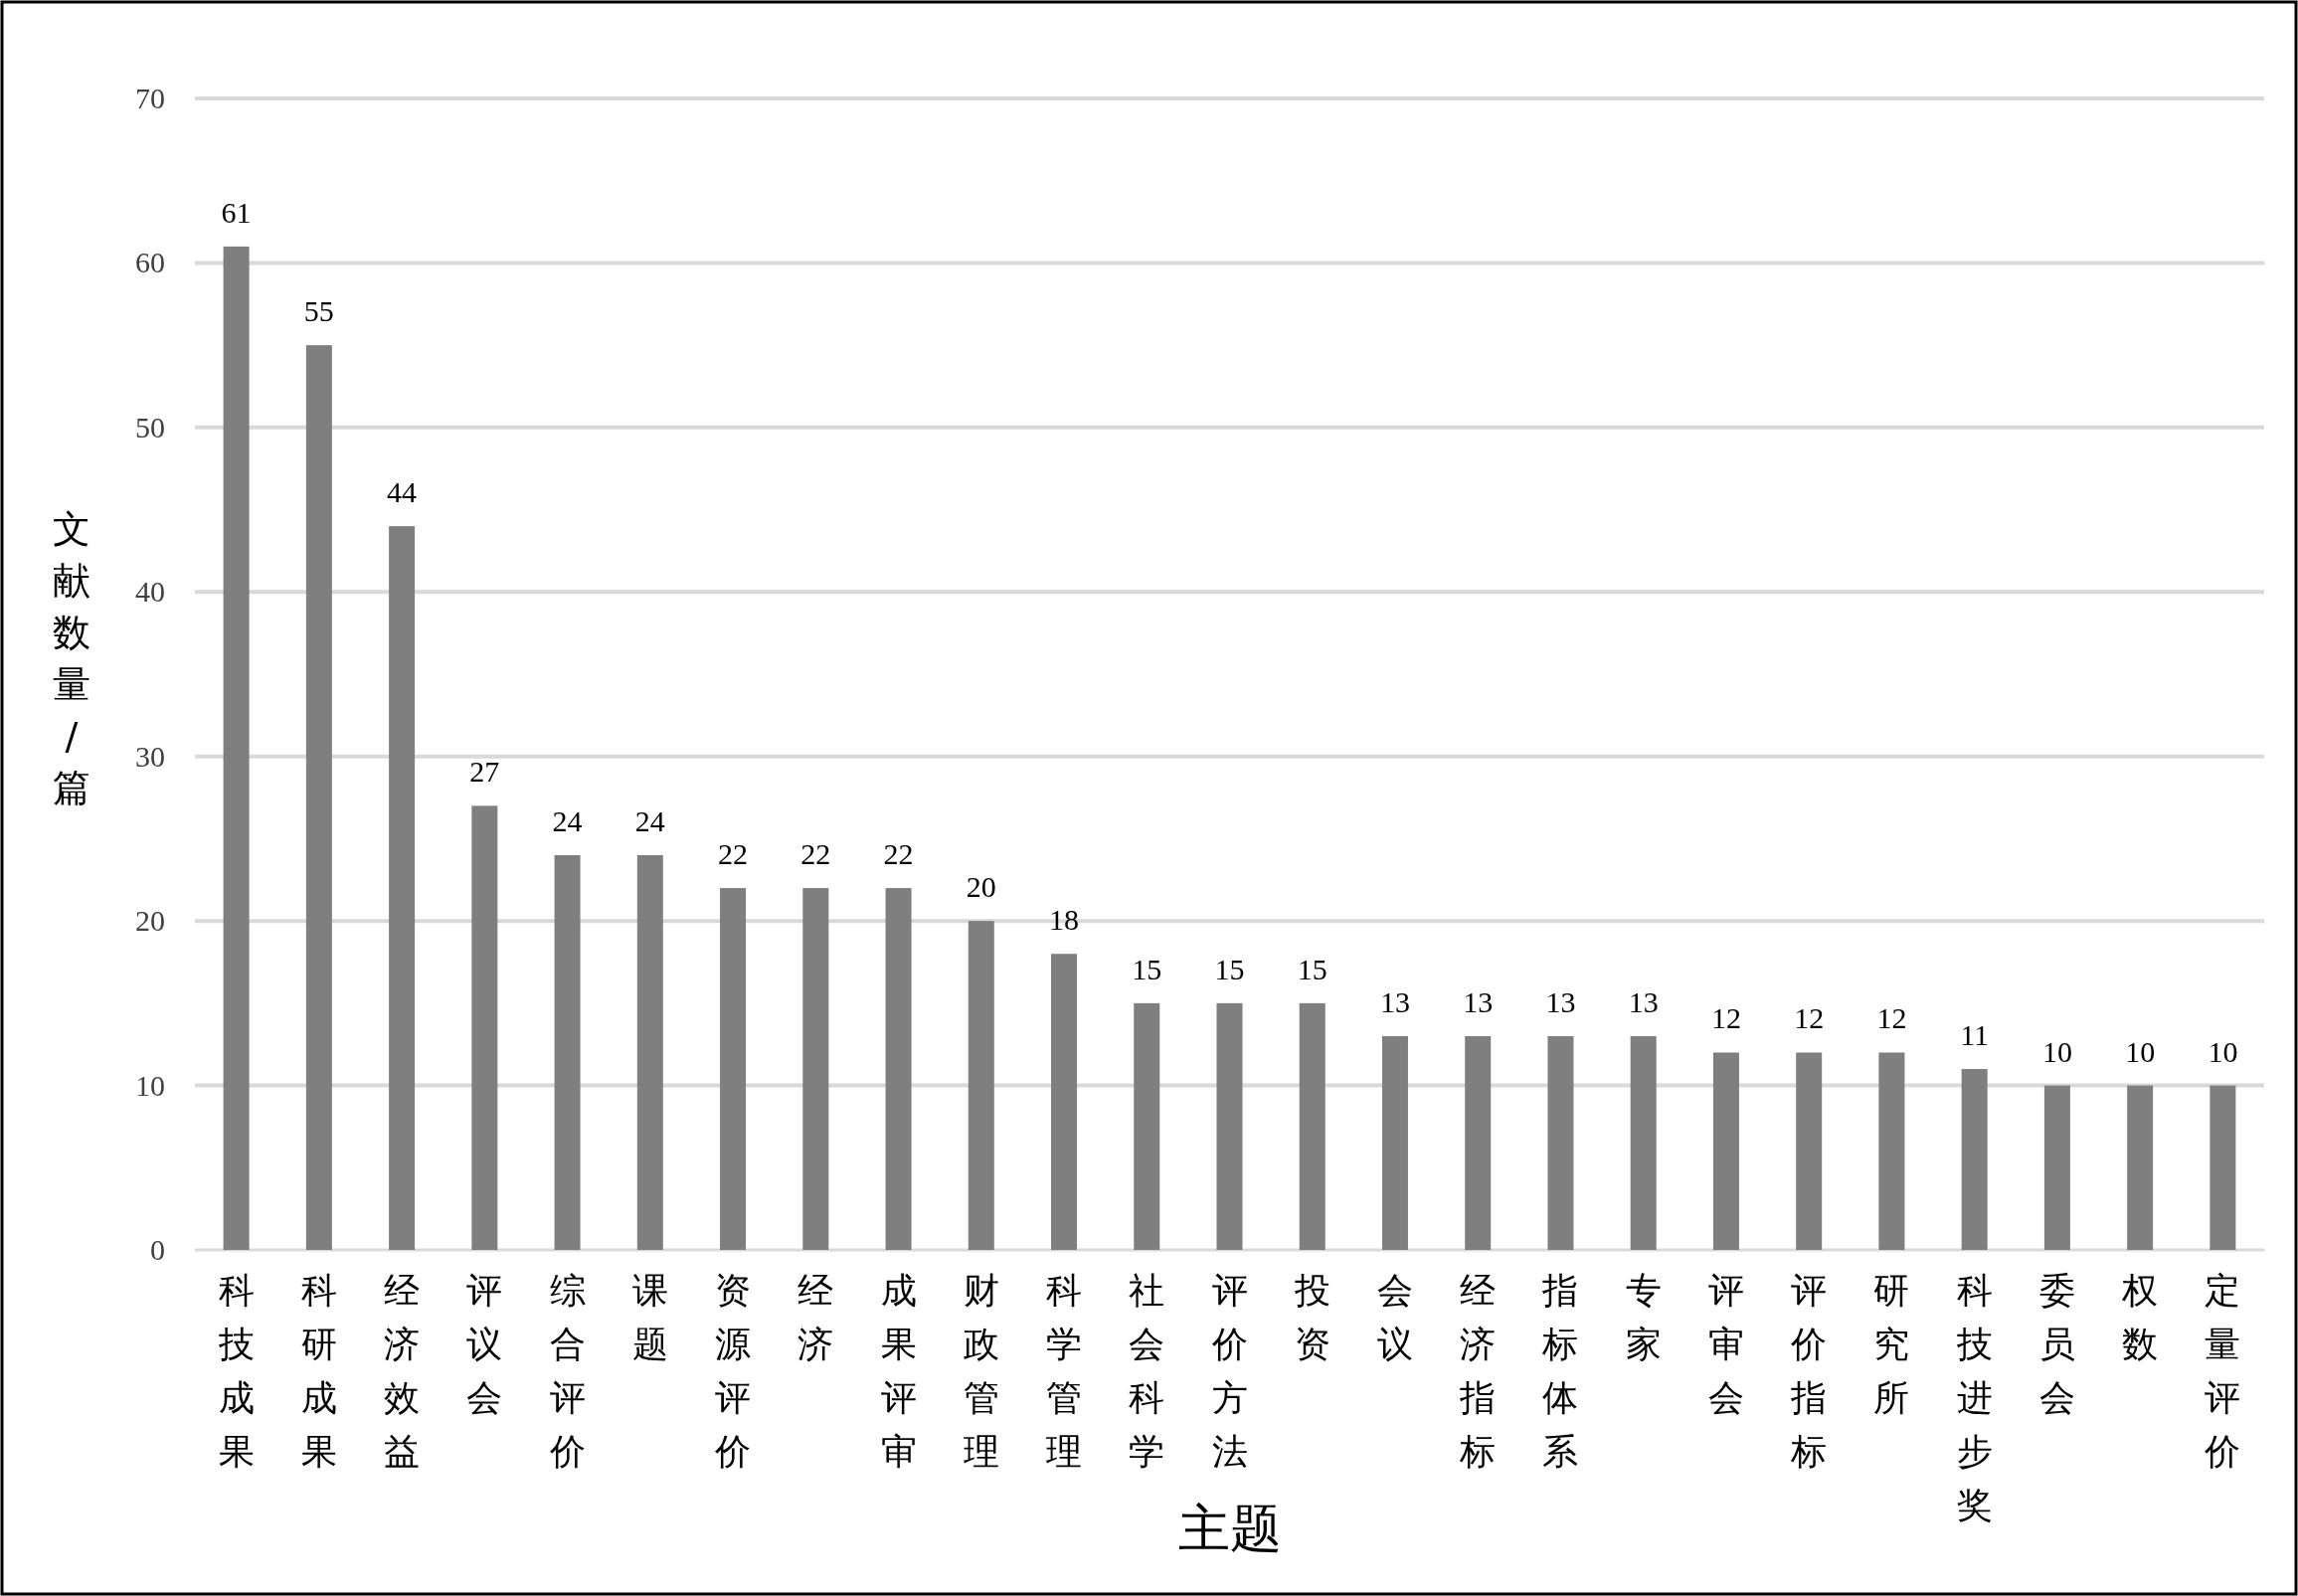  Describe the element at coordinates (815, 1317) in the screenshot. I see `x-tick-label: 经济` at that location.